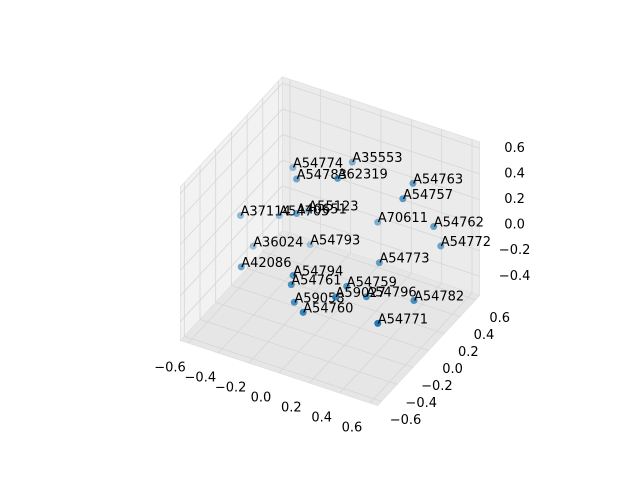 The width and height of the screenshot is (640, 480). What do you see at coordinates (363, 174) in the screenshot?
I see `point-label: A62319` at bounding box center [363, 174].